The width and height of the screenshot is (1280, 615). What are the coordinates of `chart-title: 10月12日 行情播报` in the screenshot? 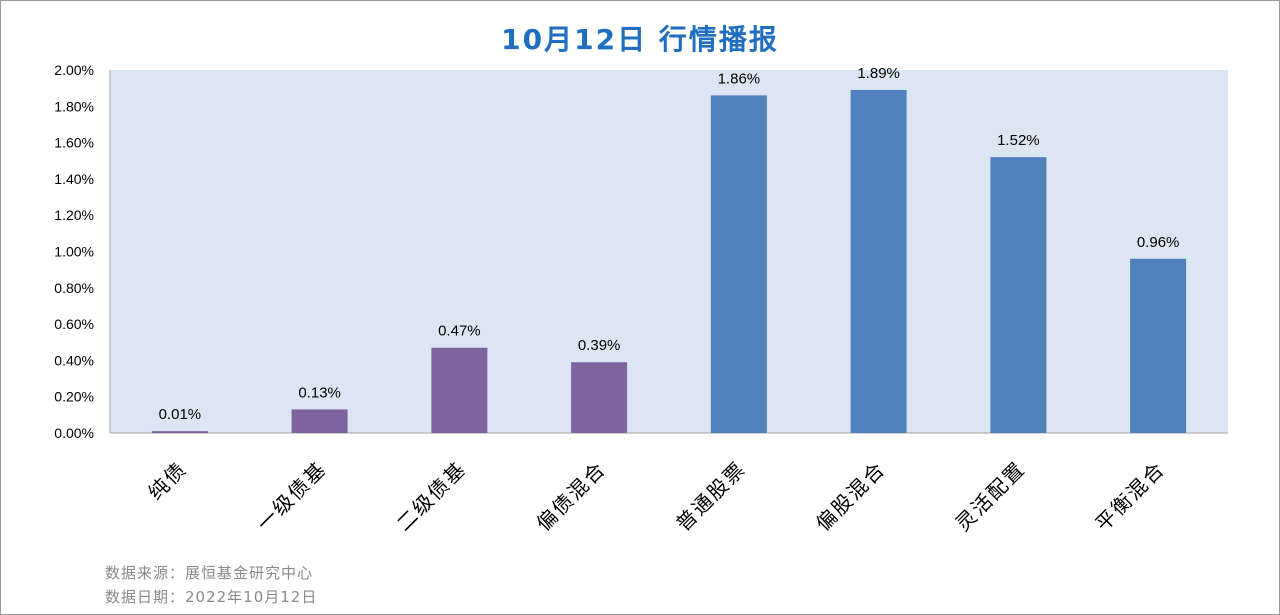 It's located at (640, 39).